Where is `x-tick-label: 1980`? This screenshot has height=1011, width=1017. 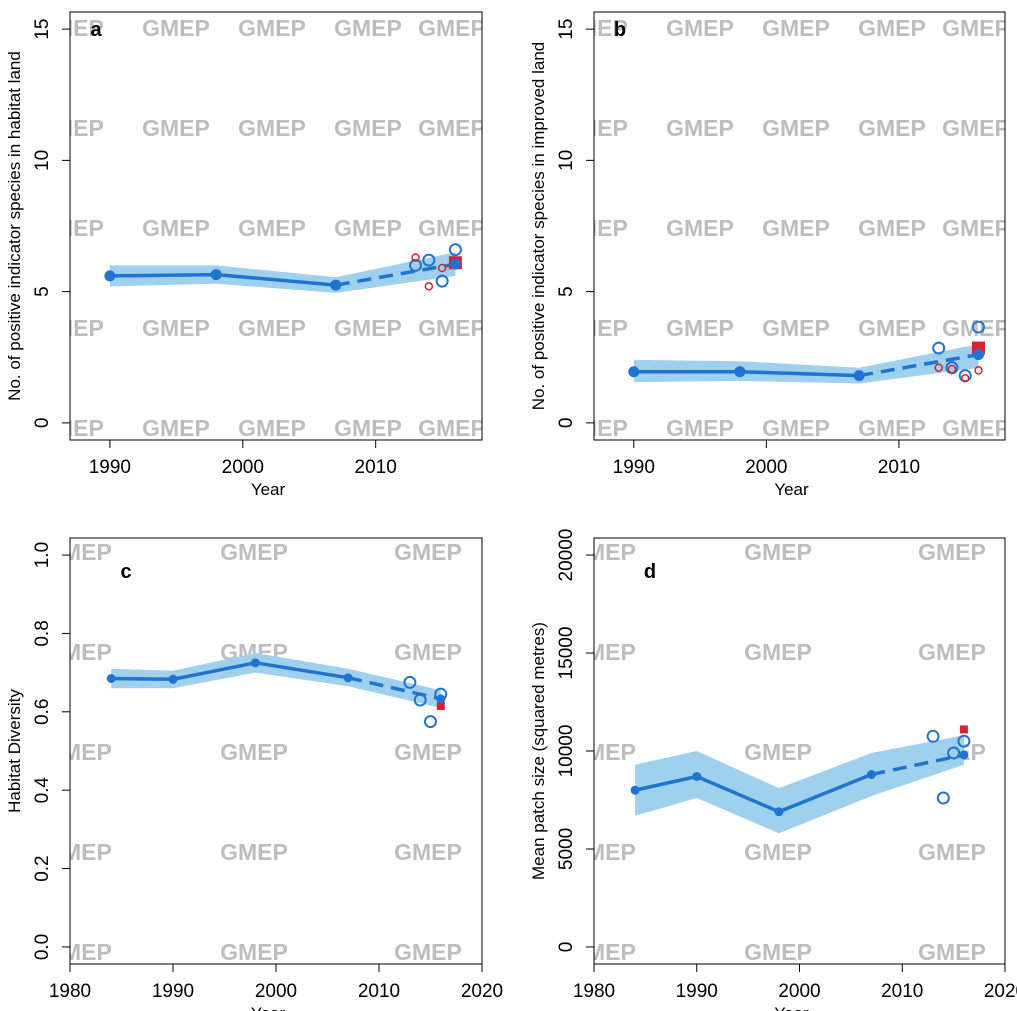 x-tick-label: 1980 is located at coordinates (70, 991).